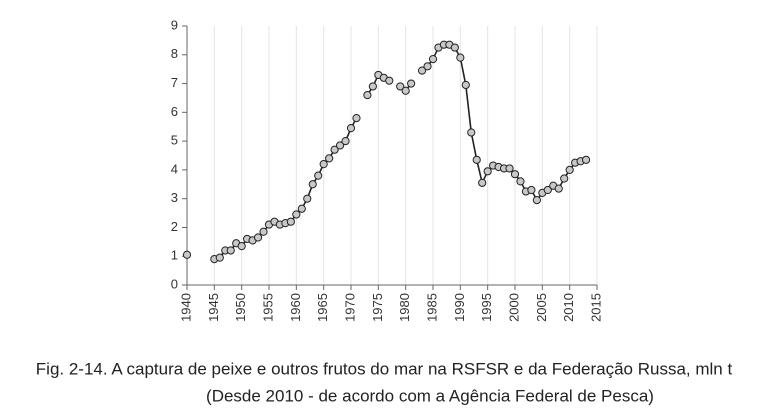 Image resolution: width=769 pixels, height=419 pixels. What do you see at coordinates (486, 307) in the screenshot?
I see `x-tick-label: 1995` at bounding box center [486, 307].